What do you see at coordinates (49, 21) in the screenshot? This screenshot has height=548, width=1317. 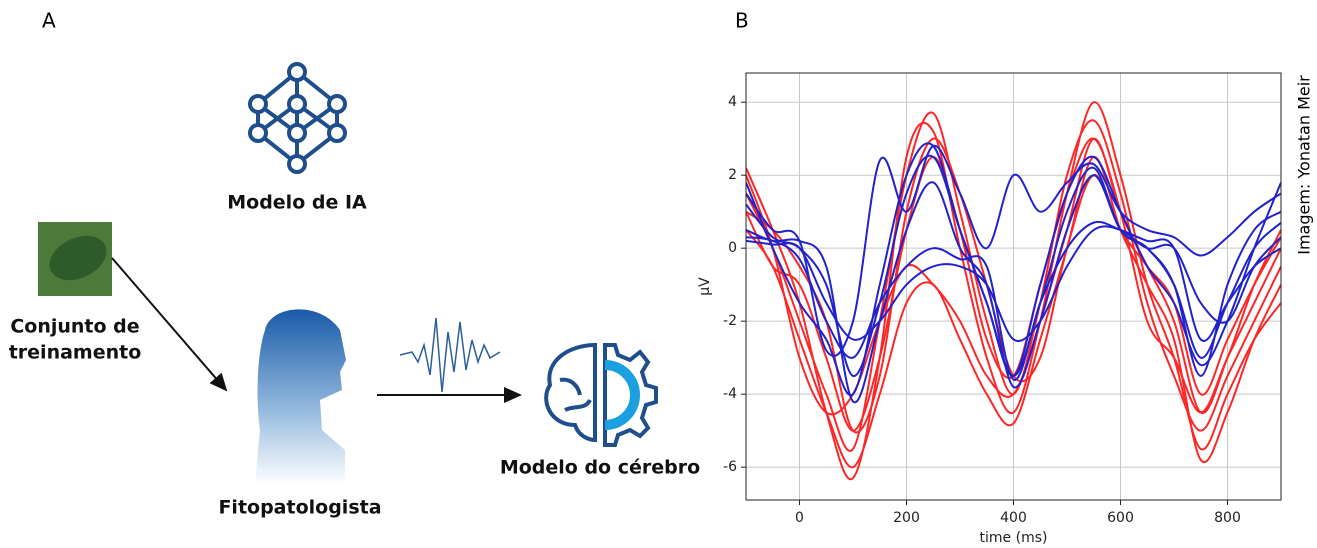 I see `panel-label: A` at bounding box center [49, 21].